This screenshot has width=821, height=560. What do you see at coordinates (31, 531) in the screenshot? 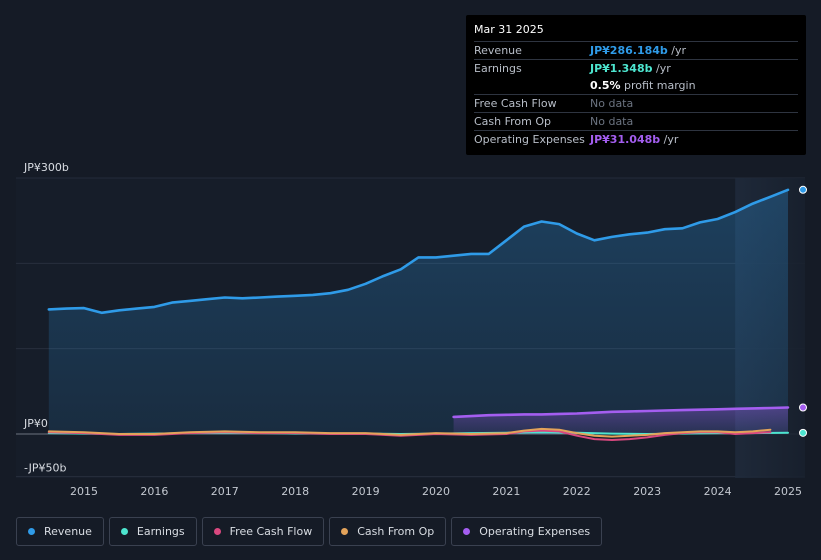
I see `revenue-dot-icon` at bounding box center [31, 531].